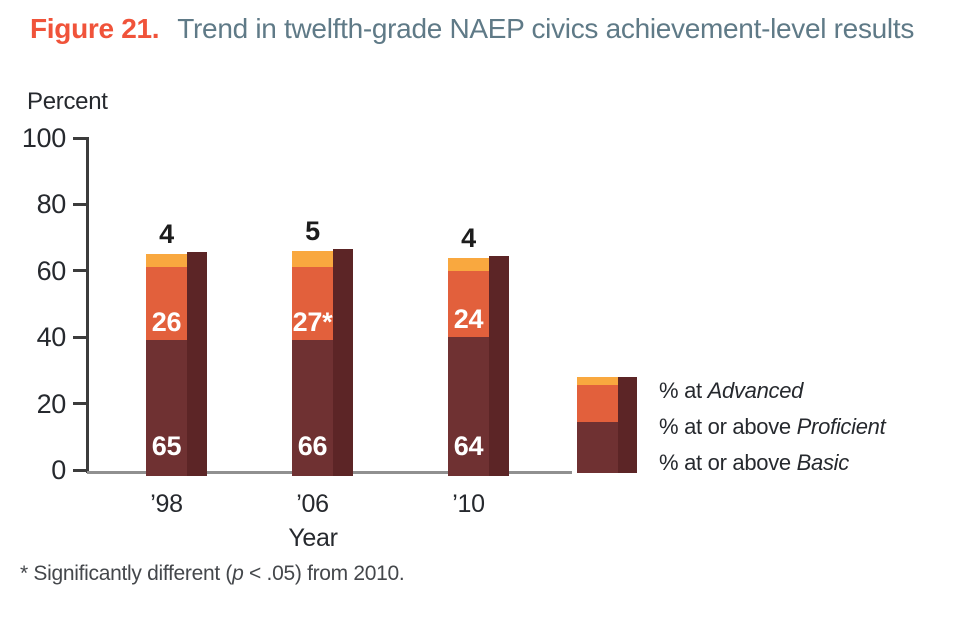  What do you see at coordinates (166, 504) in the screenshot?
I see `x-tick-label: ’98` at bounding box center [166, 504].